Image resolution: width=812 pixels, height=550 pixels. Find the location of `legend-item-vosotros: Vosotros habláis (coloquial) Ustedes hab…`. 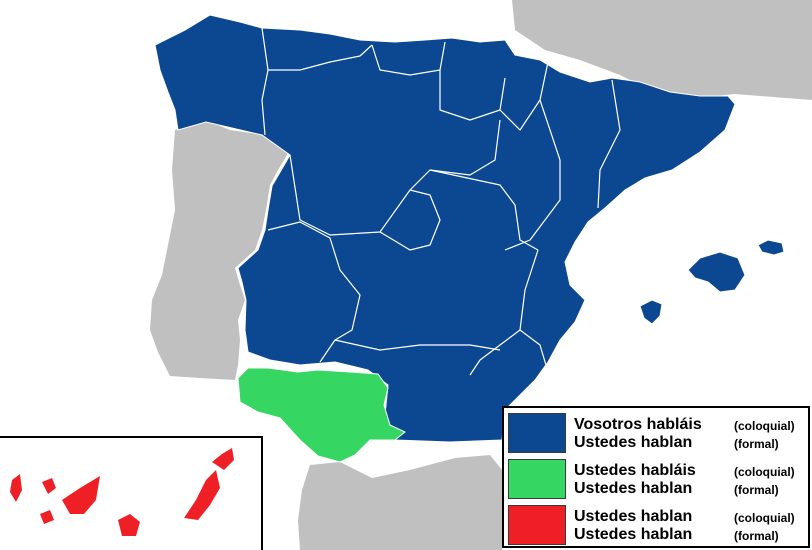

legend-item-vosotros: Vosotros habláis (coloquial) Ustedes hab… is located at coordinates (656, 432).